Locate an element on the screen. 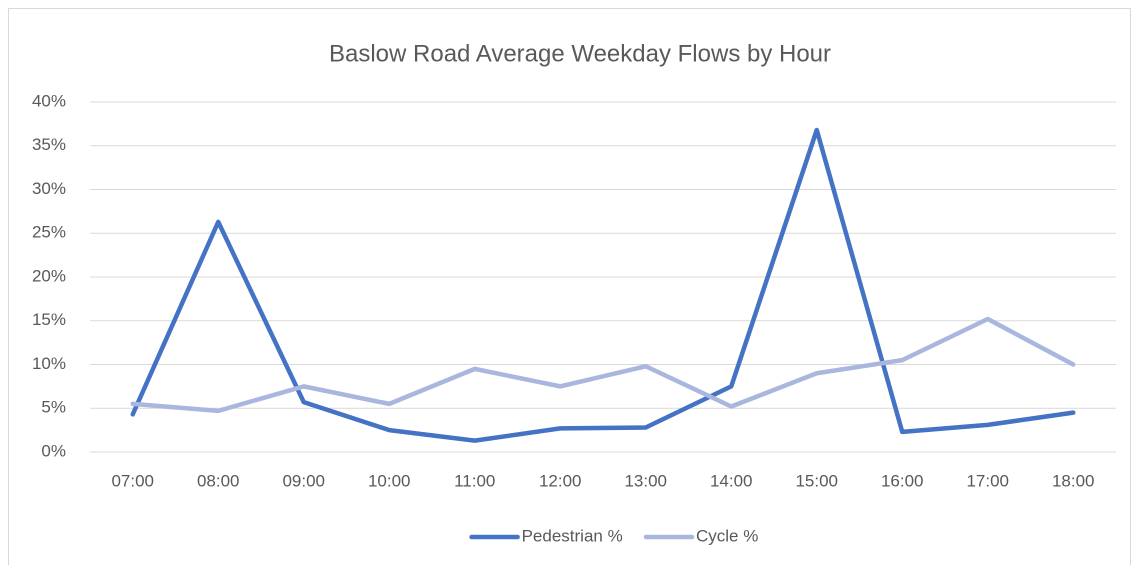 The width and height of the screenshot is (1139, 565). y-tick-label: 20% is located at coordinates (49, 275).